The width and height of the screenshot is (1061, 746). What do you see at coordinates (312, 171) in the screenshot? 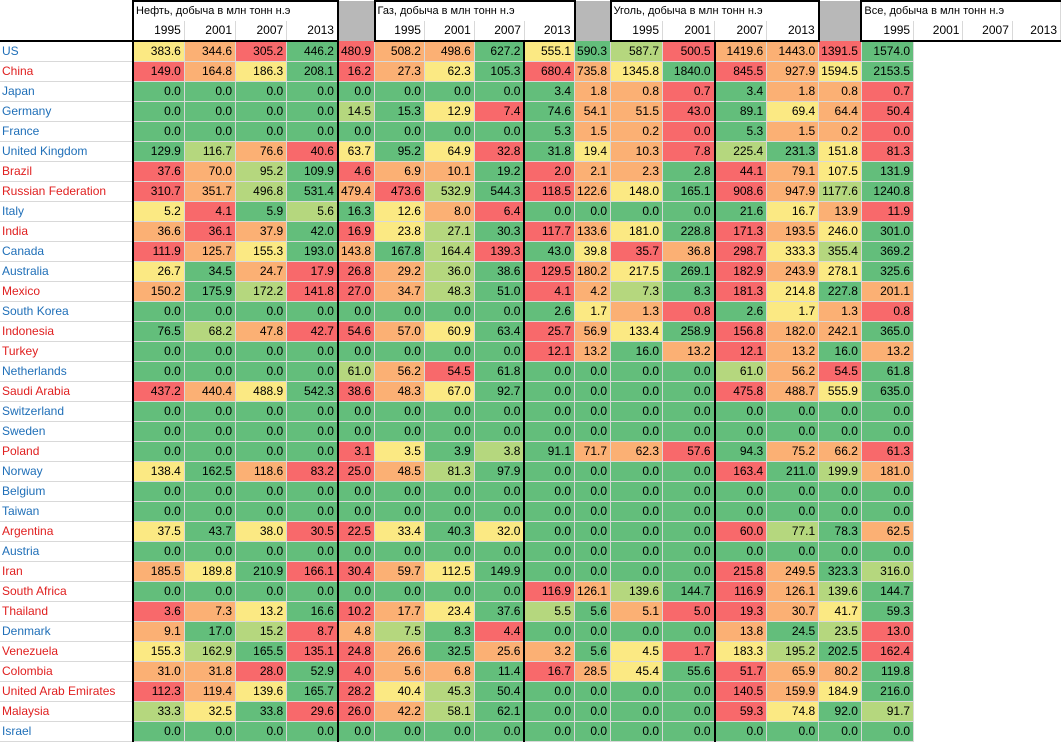
I see `value-cell-oil: 109.9` at bounding box center [312, 171].